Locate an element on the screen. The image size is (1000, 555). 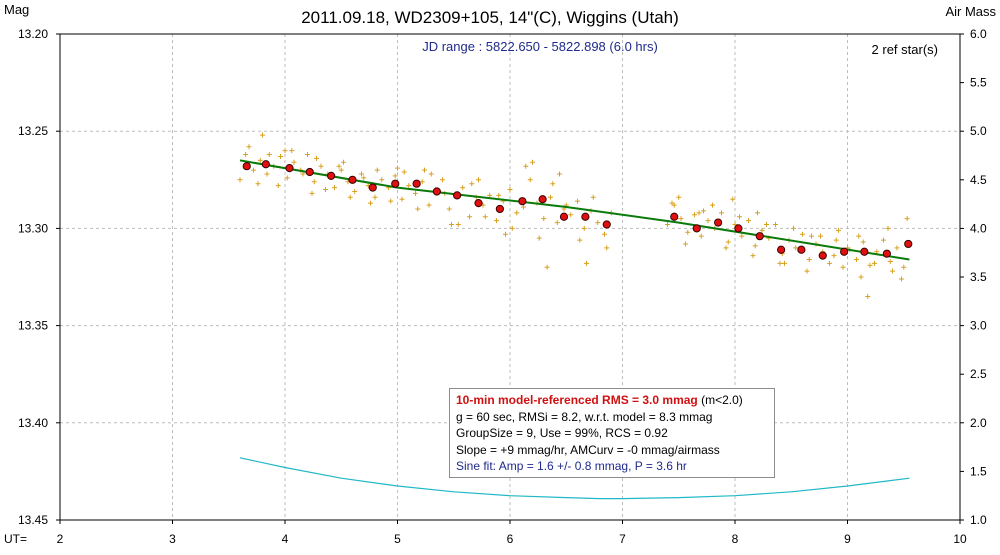
y2-tick-label: 6.0 is located at coordinates (978, 34).